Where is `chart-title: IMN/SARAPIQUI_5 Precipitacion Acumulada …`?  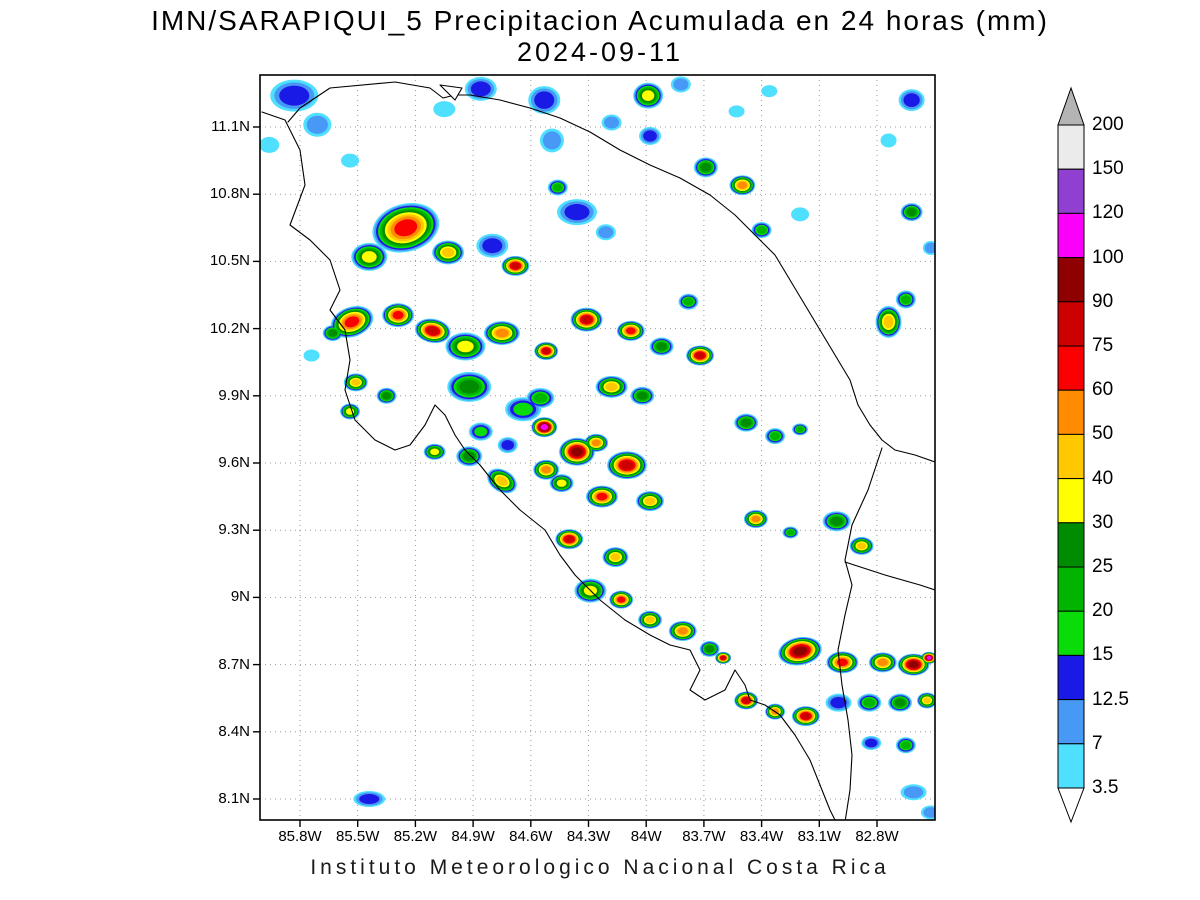
chart-title: IMN/SARAPIQUI_5 Precipitacion Acumulada … is located at coordinates (600, 20).